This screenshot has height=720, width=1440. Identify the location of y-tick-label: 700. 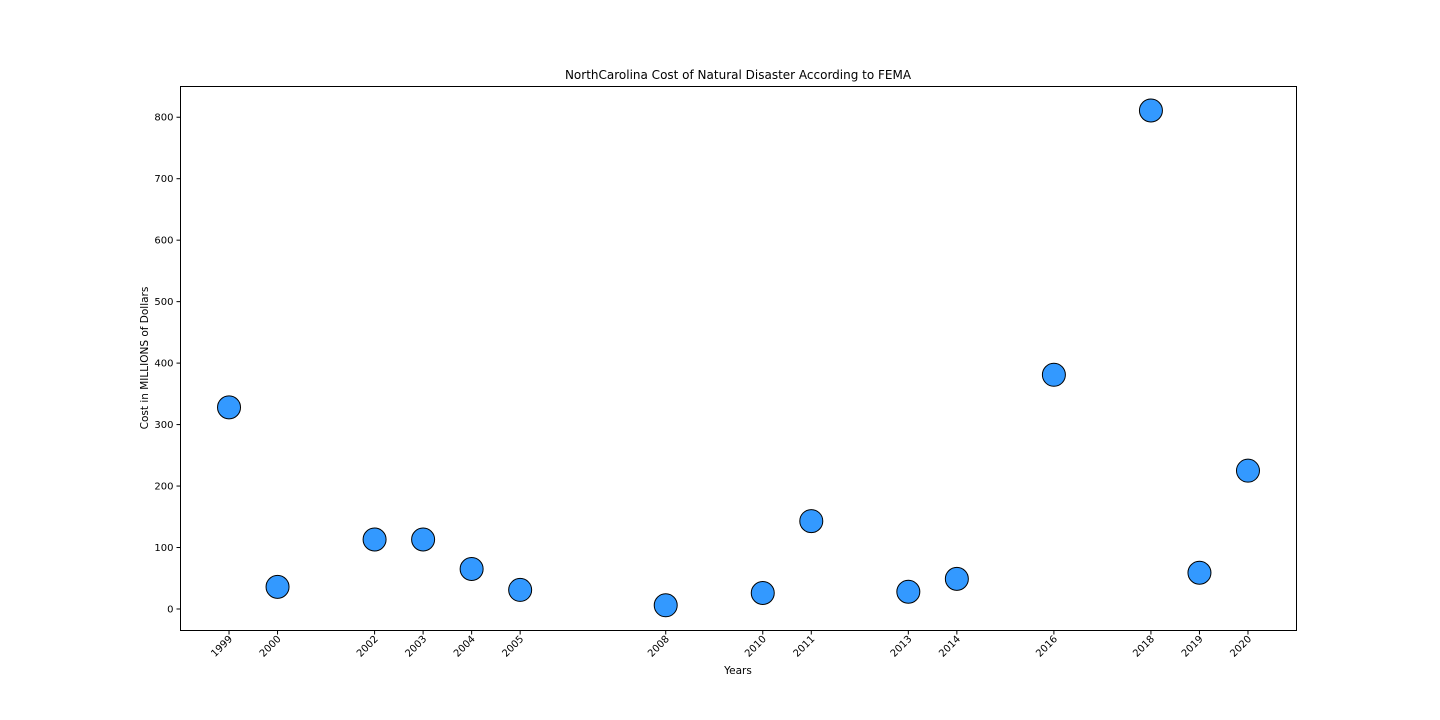
(163, 179).